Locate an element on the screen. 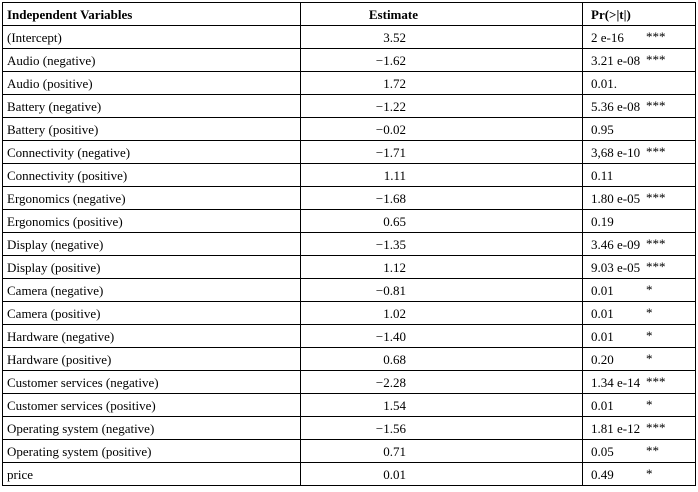 This screenshot has height=492, width=698. variable-cell: Hardware (positive) is located at coordinates (151, 359).